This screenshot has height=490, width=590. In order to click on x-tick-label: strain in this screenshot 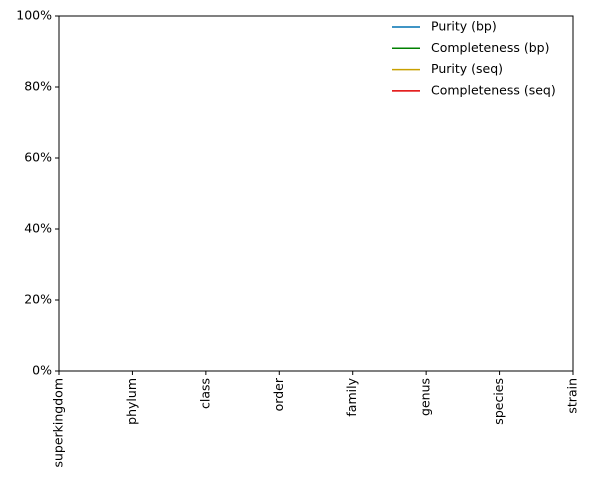, I will do `click(572, 396)`.